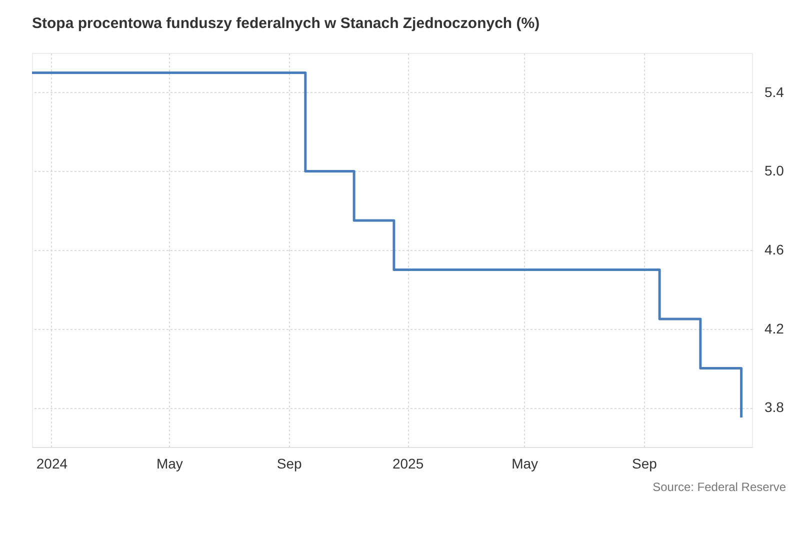  What do you see at coordinates (286, 23) in the screenshot?
I see `chart-title: Stopa procentowa funduszy federalnych w Stanach Zjednoczonych (%)` at bounding box center [286, 23].